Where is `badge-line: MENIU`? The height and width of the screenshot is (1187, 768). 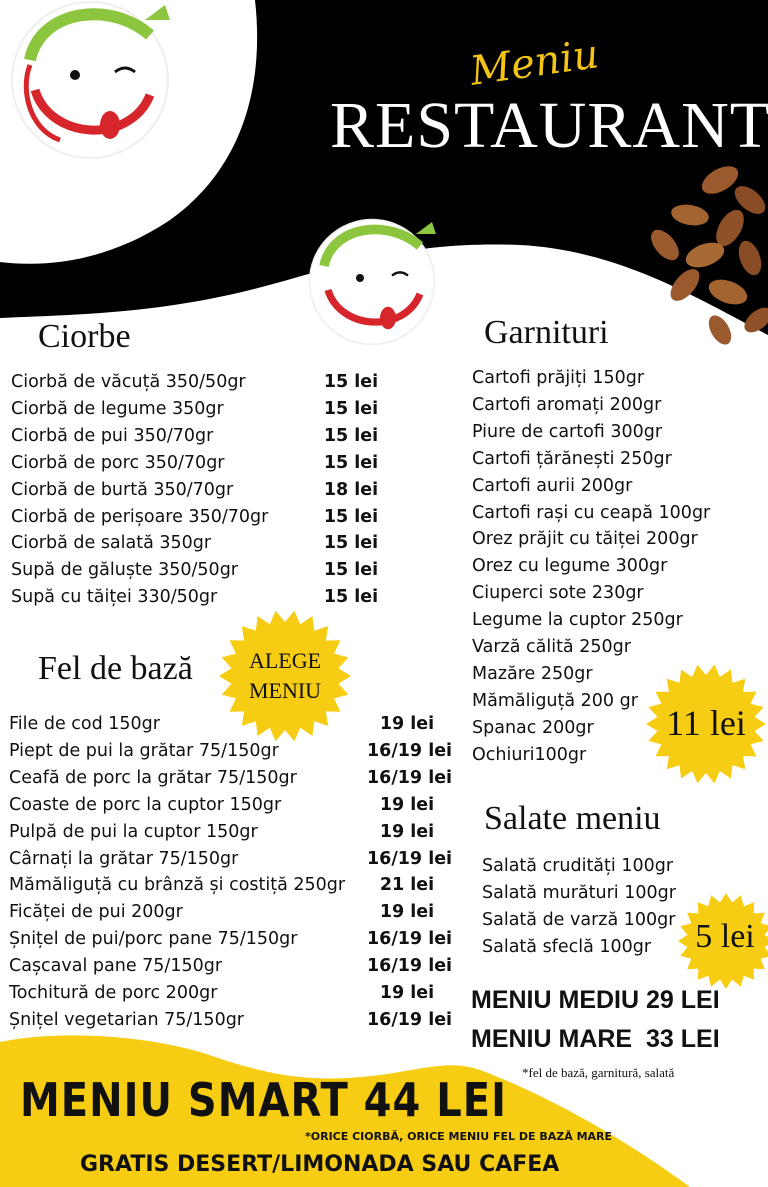
badge-line: MENIU is located at coordinates (285, 690).